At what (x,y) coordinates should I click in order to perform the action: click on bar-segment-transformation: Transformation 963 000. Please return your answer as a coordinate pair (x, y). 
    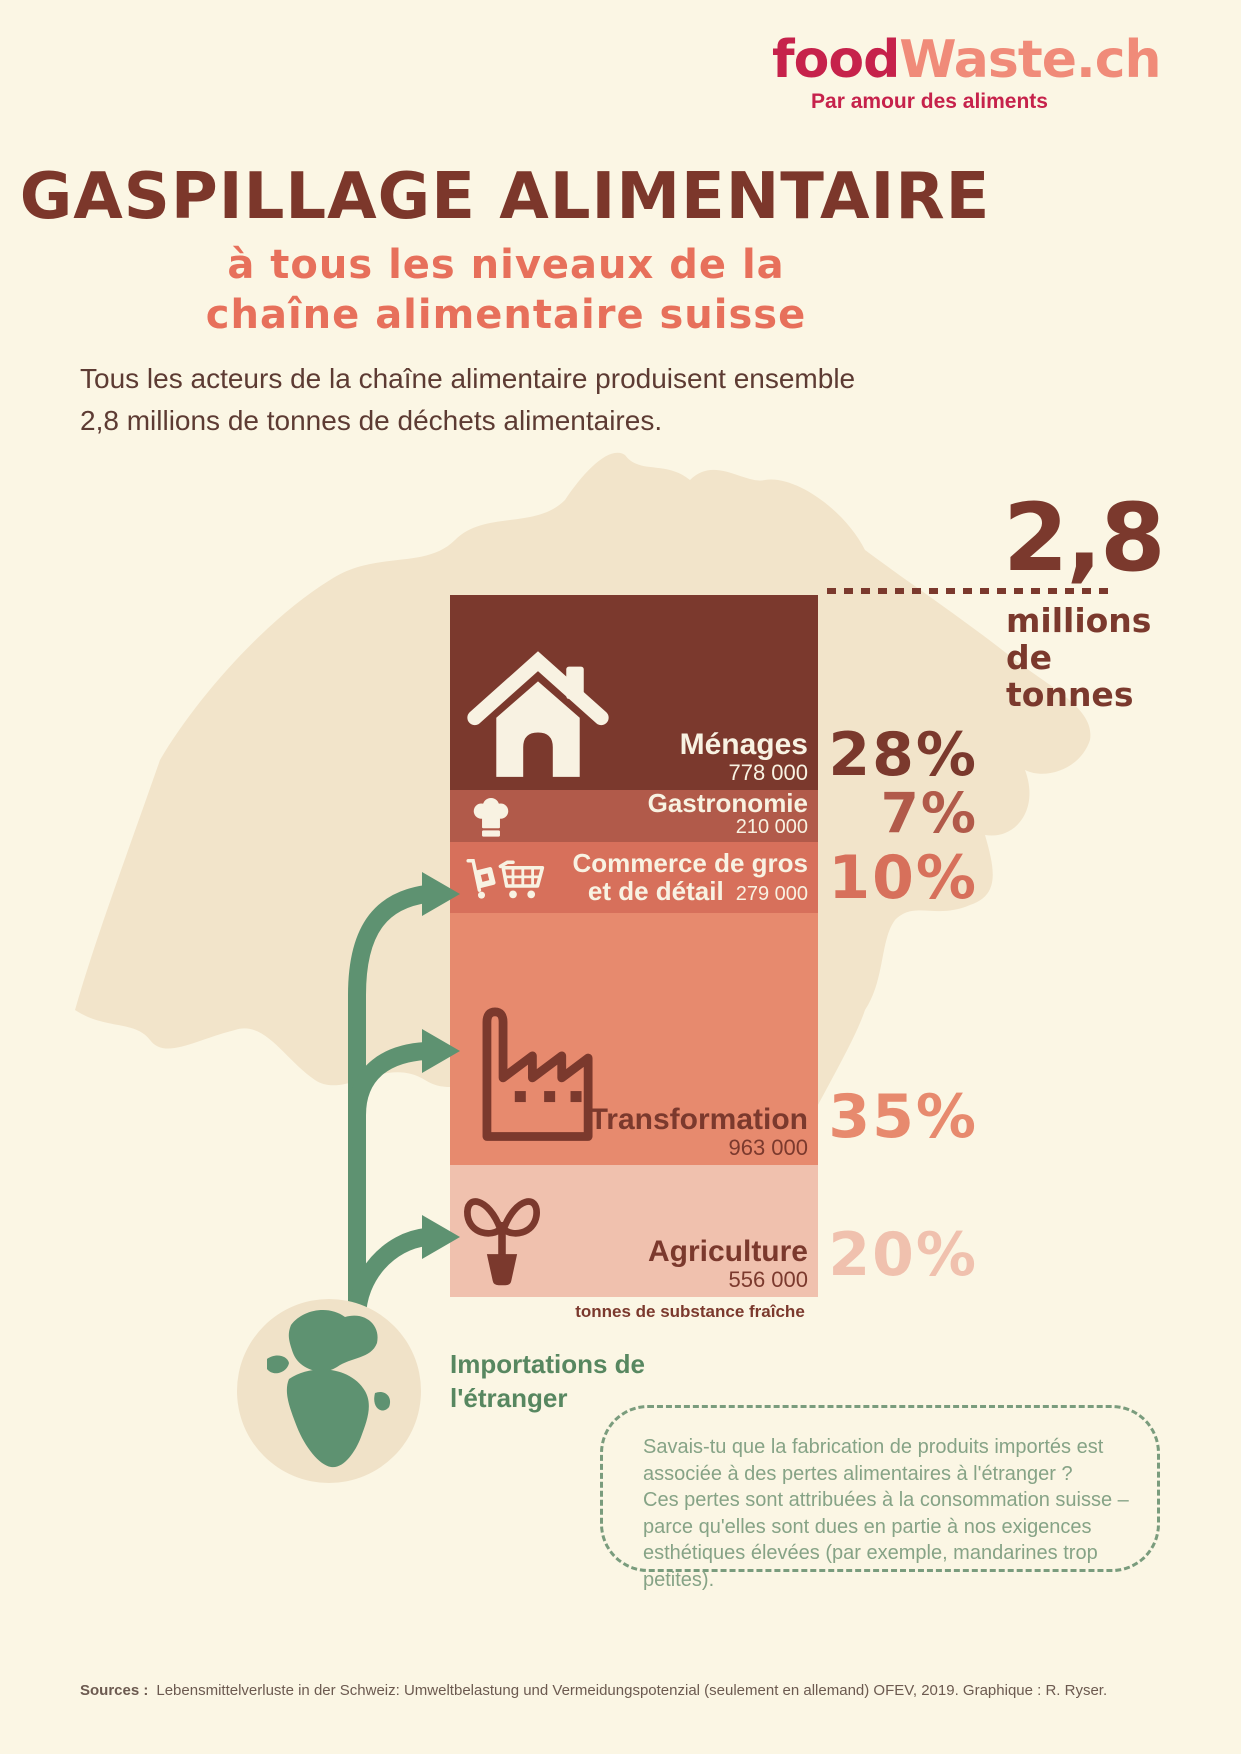
    Looking at the image, I should click on (634, 1039).